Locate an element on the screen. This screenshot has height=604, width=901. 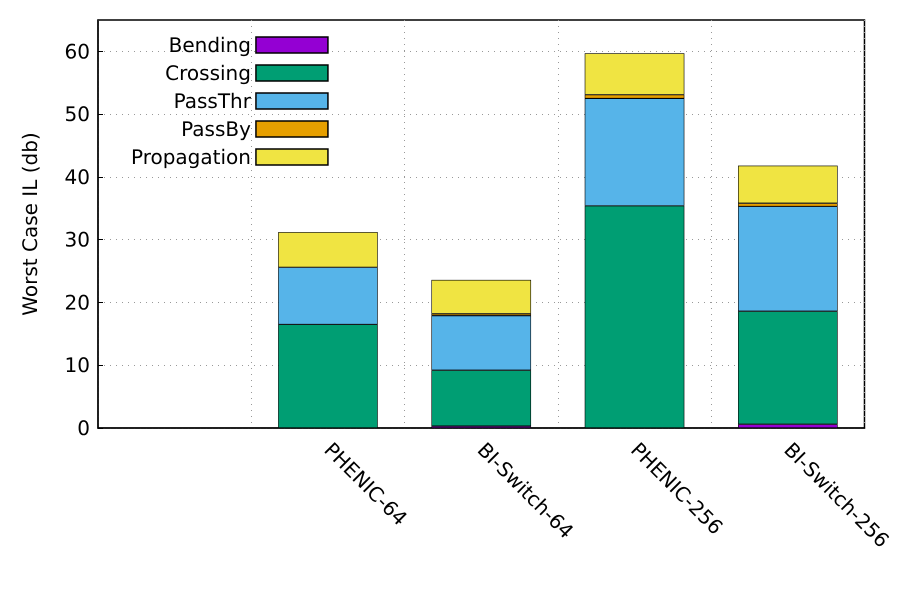
y-tick-label: 50 is located at coordinates (77, 114).